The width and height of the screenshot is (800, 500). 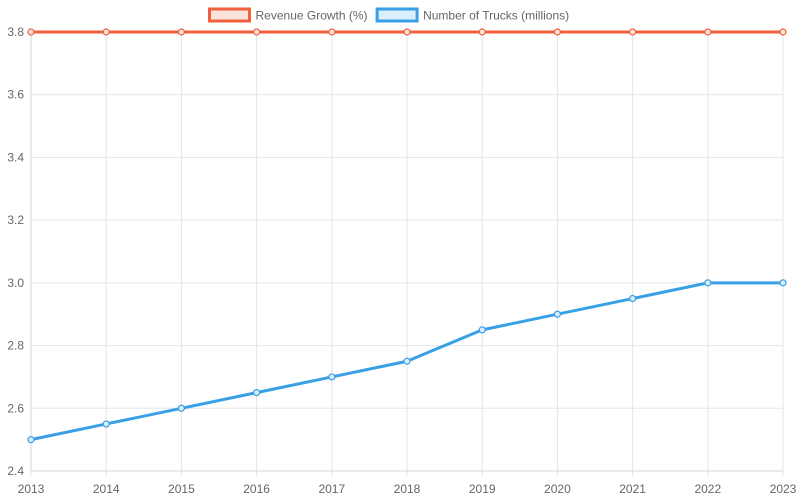 I want to click on x-tick-label: 2021, so click(x=632, y=489).